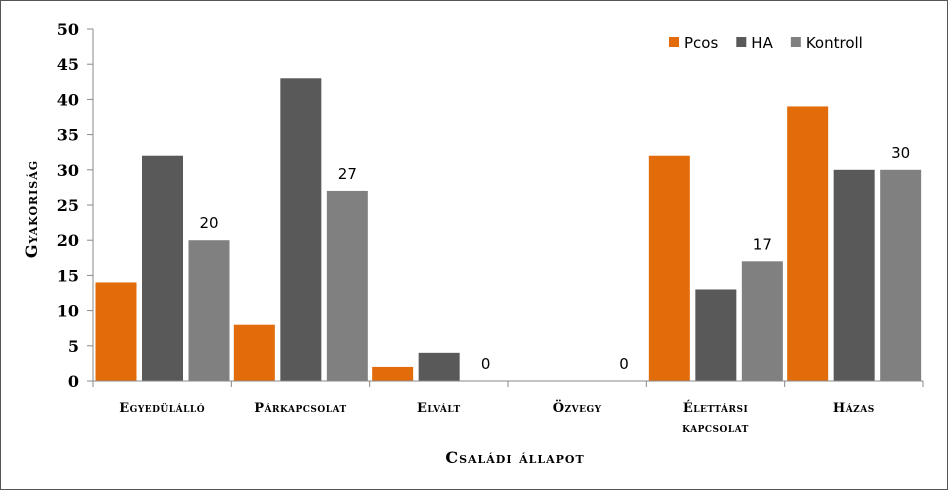 This screenshot has width=948, height=494. What do you see at coordinates (347, 174) in the screenshot?
I see `data-label: 27` at bounding box center [347, 174].